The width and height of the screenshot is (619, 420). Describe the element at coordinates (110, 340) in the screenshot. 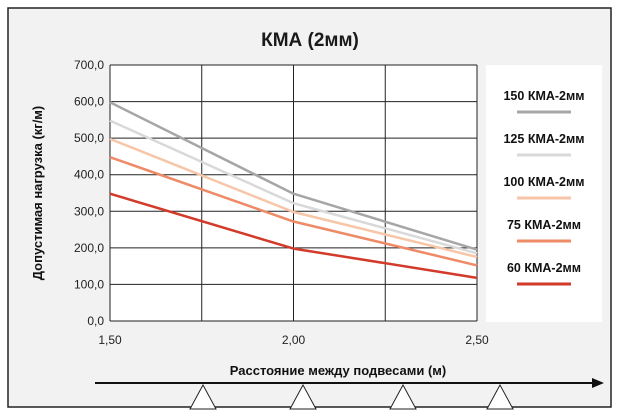

I see `x-tick-label: 1,50` at that location.